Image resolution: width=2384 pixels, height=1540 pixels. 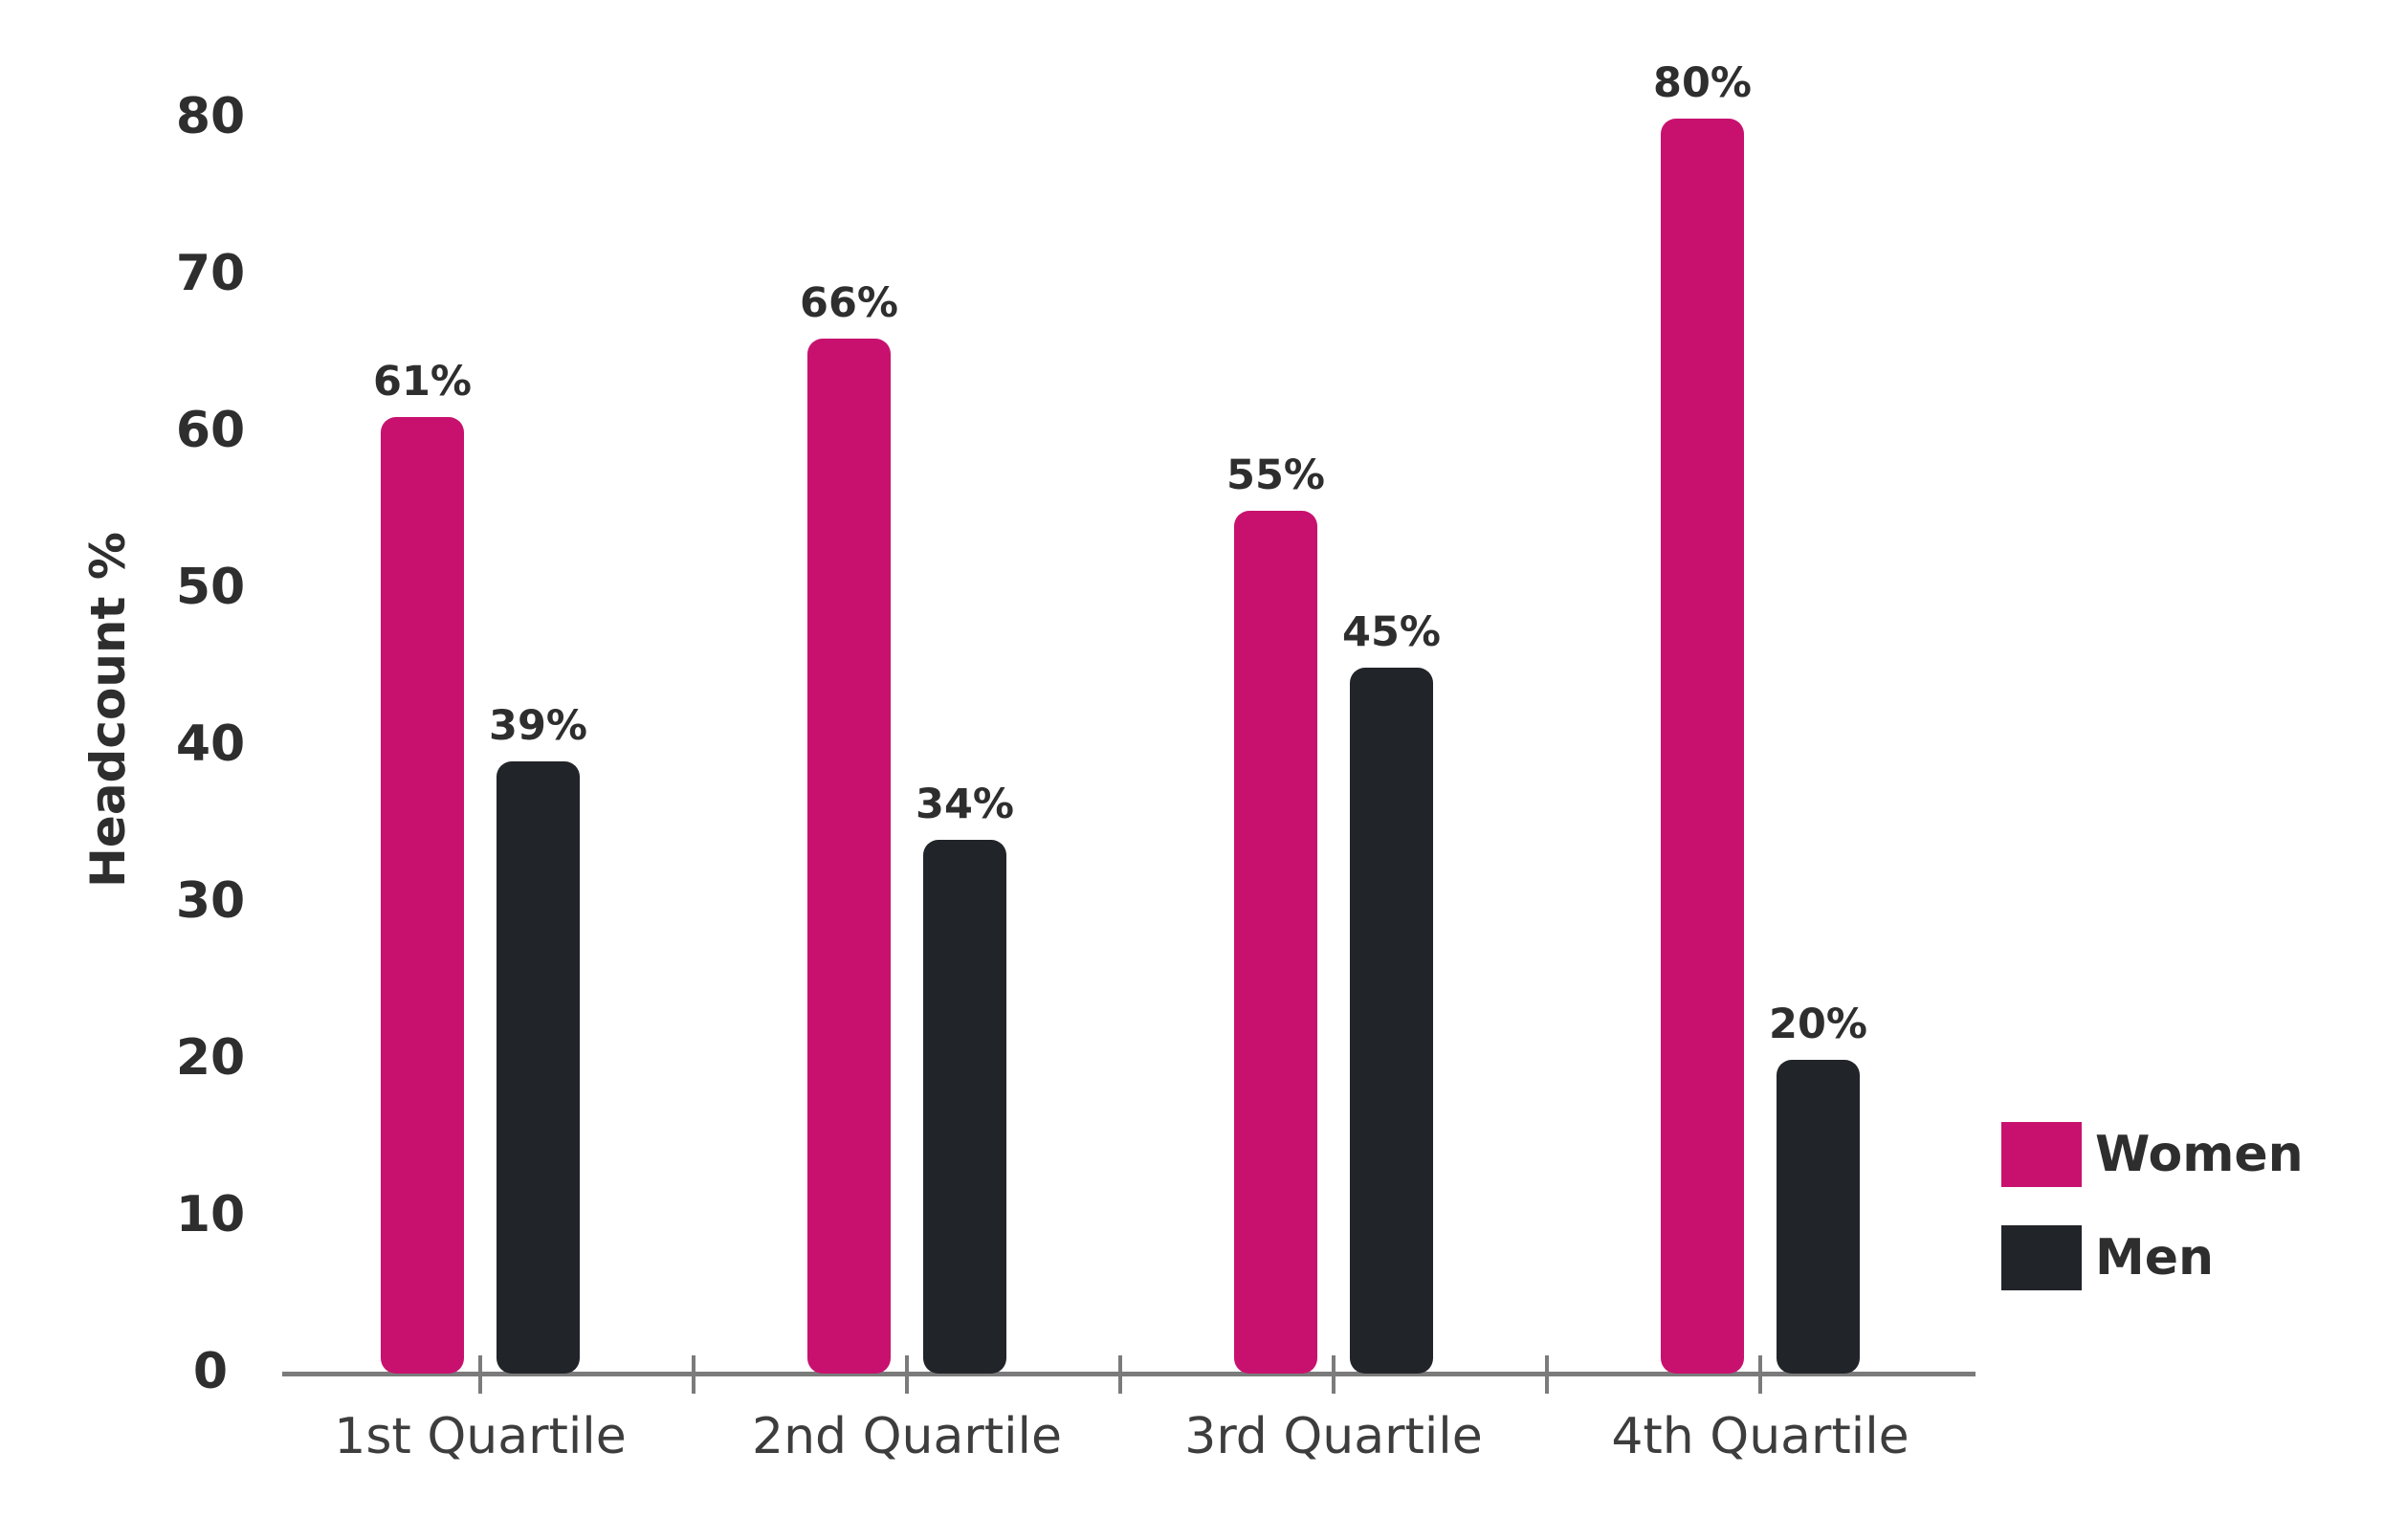 What do you see at coordinates (538, 726) in the screenshot?
I see `bar-value-label-men-1: 39%` at bounding box center [538, 726].